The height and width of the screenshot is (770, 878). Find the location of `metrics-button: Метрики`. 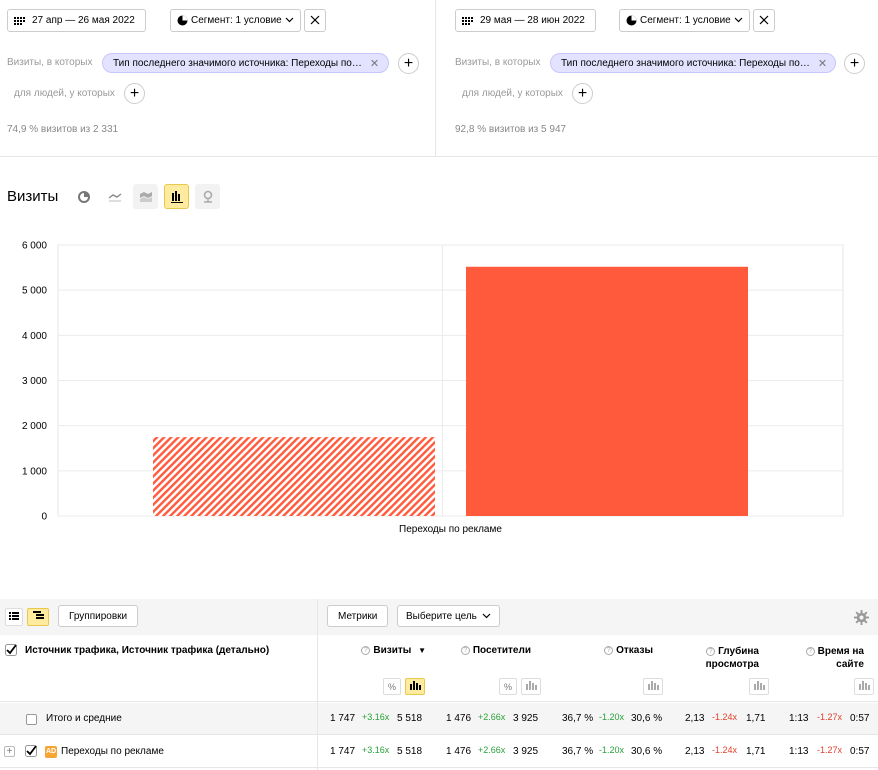

metrics-button: Метрики is located at coordinates (358, 616).